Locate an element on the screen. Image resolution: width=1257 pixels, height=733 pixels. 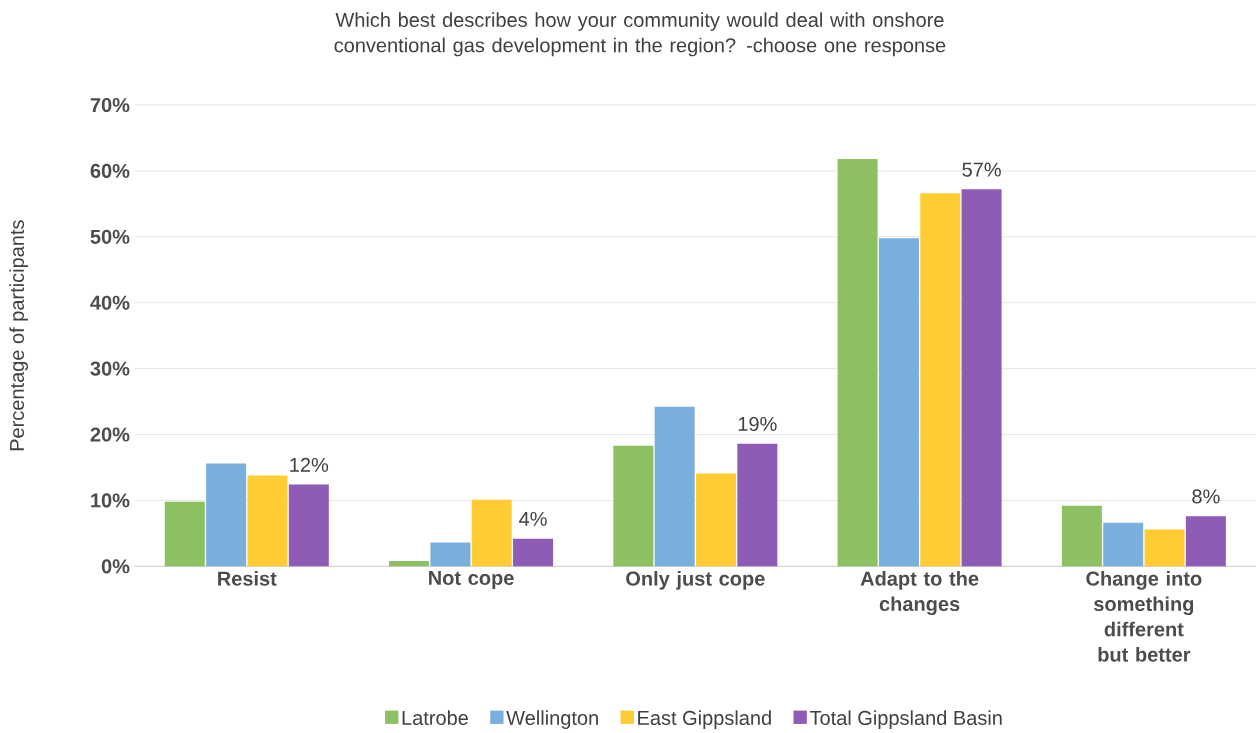
y-axis-title: Percentage of participants is located at coordinates (18, 335).